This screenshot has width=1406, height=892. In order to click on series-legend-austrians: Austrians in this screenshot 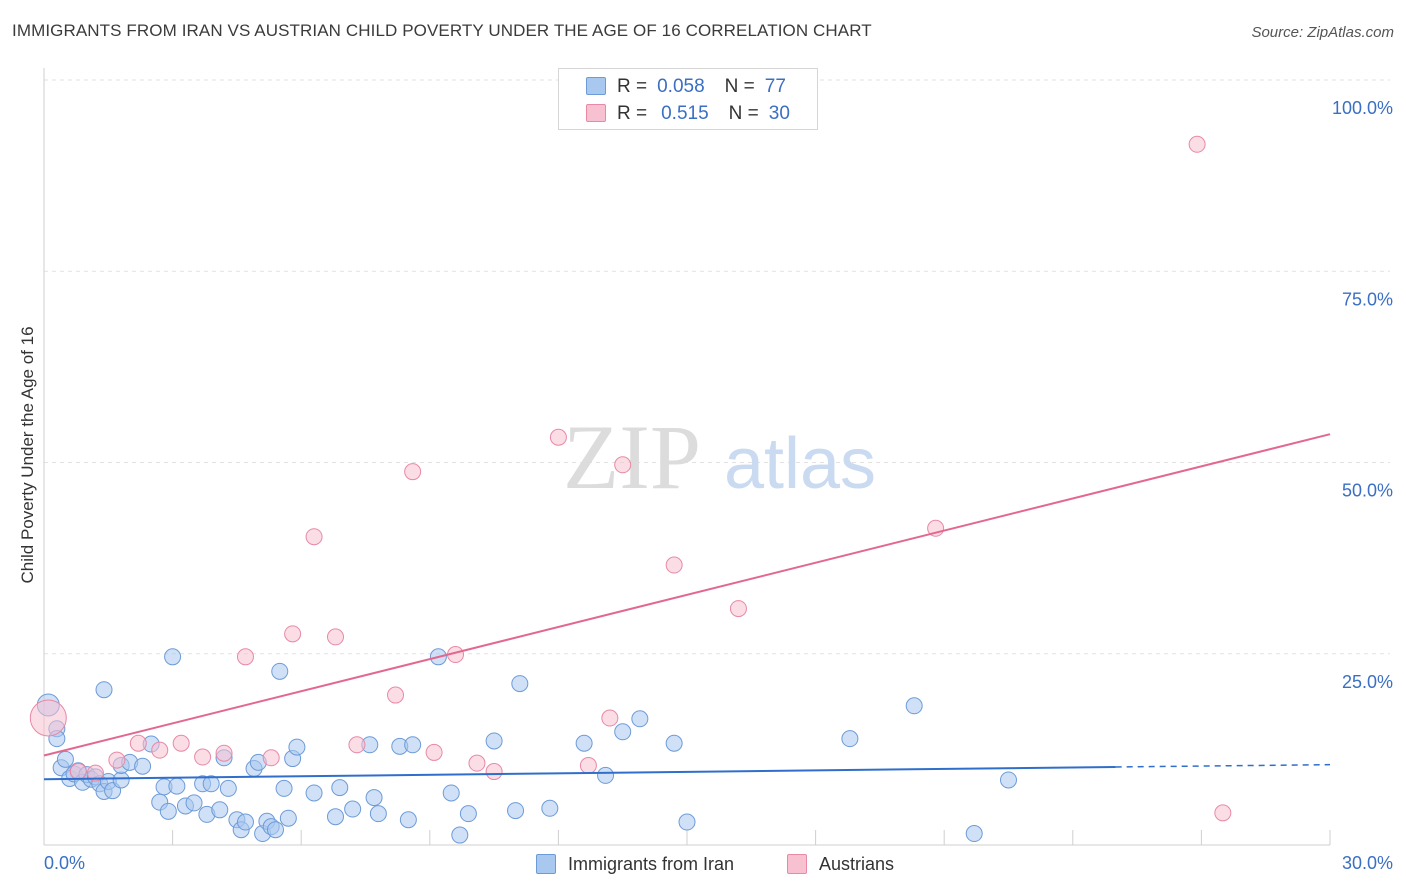, I will do `click(840, 864)`.